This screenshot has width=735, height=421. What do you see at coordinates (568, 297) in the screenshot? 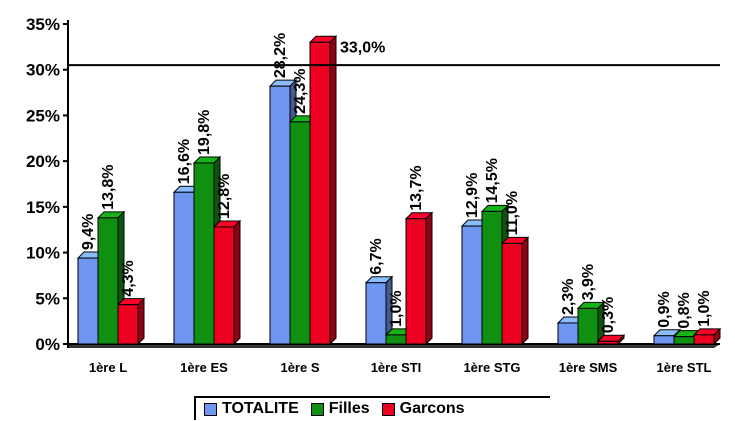
I see `data-label: 2,3%` at bounding box center [568, 297].